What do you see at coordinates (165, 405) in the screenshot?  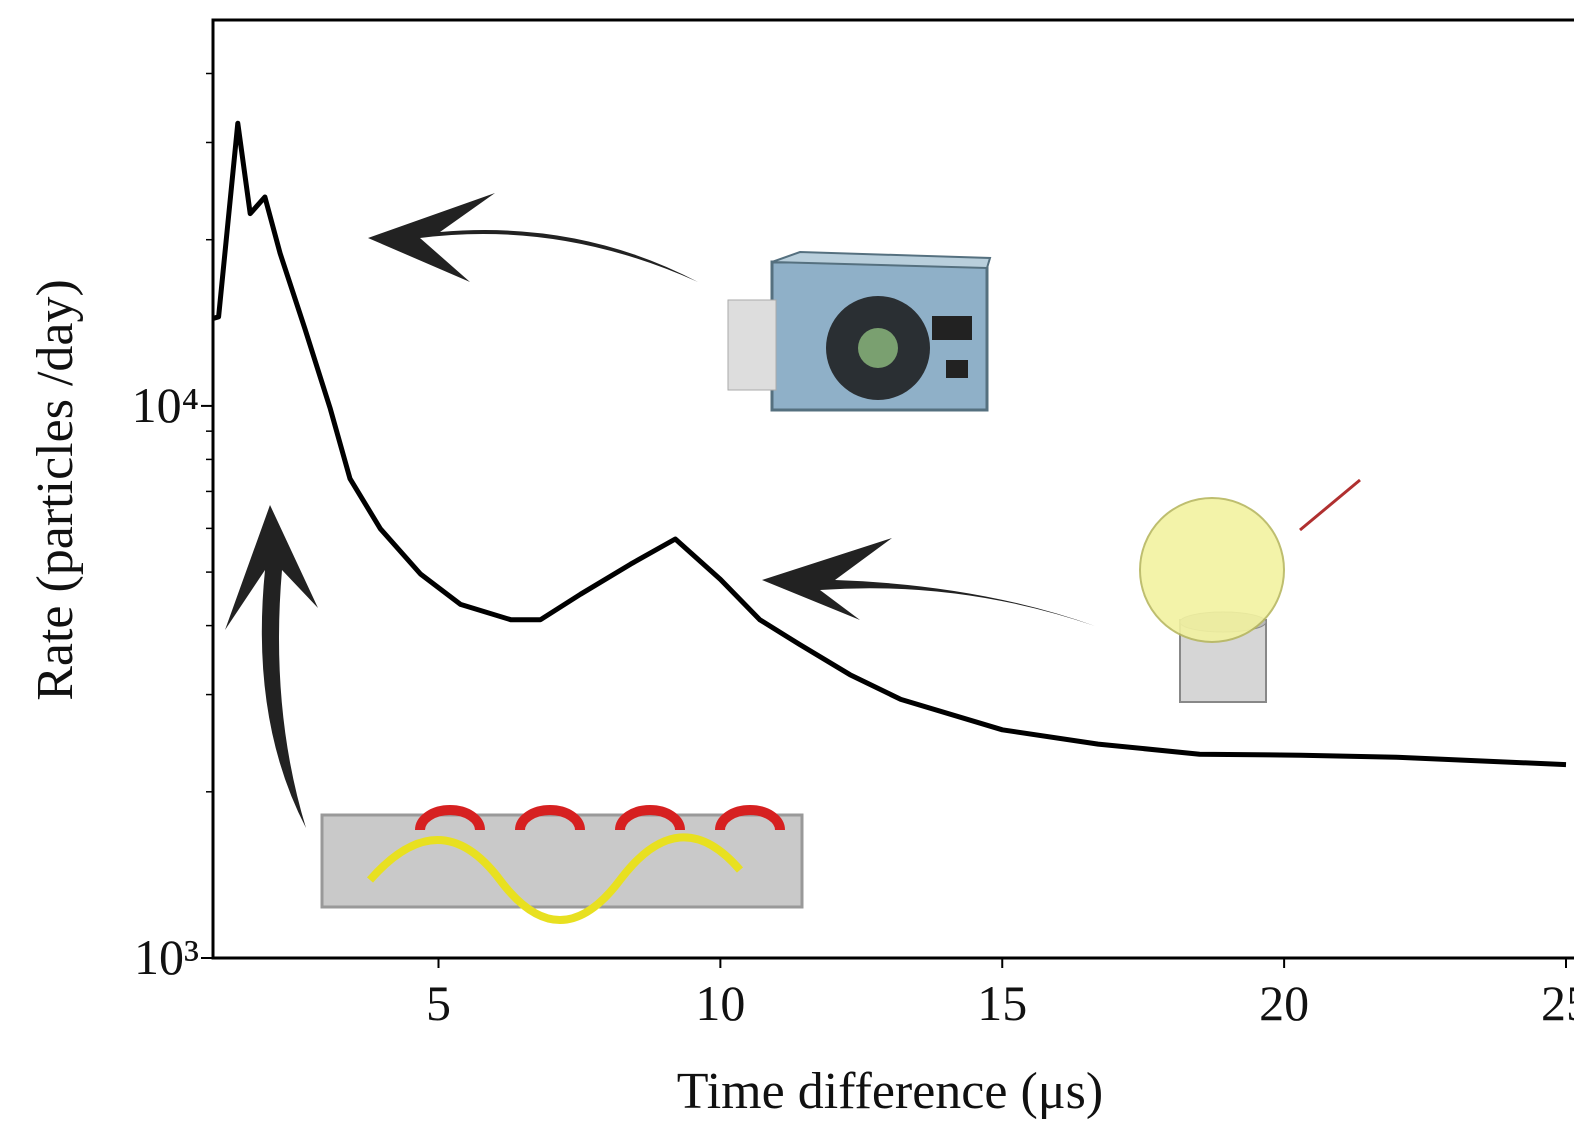 I see `y-tick-label: 10⁴` at bounding box center [165, 405].